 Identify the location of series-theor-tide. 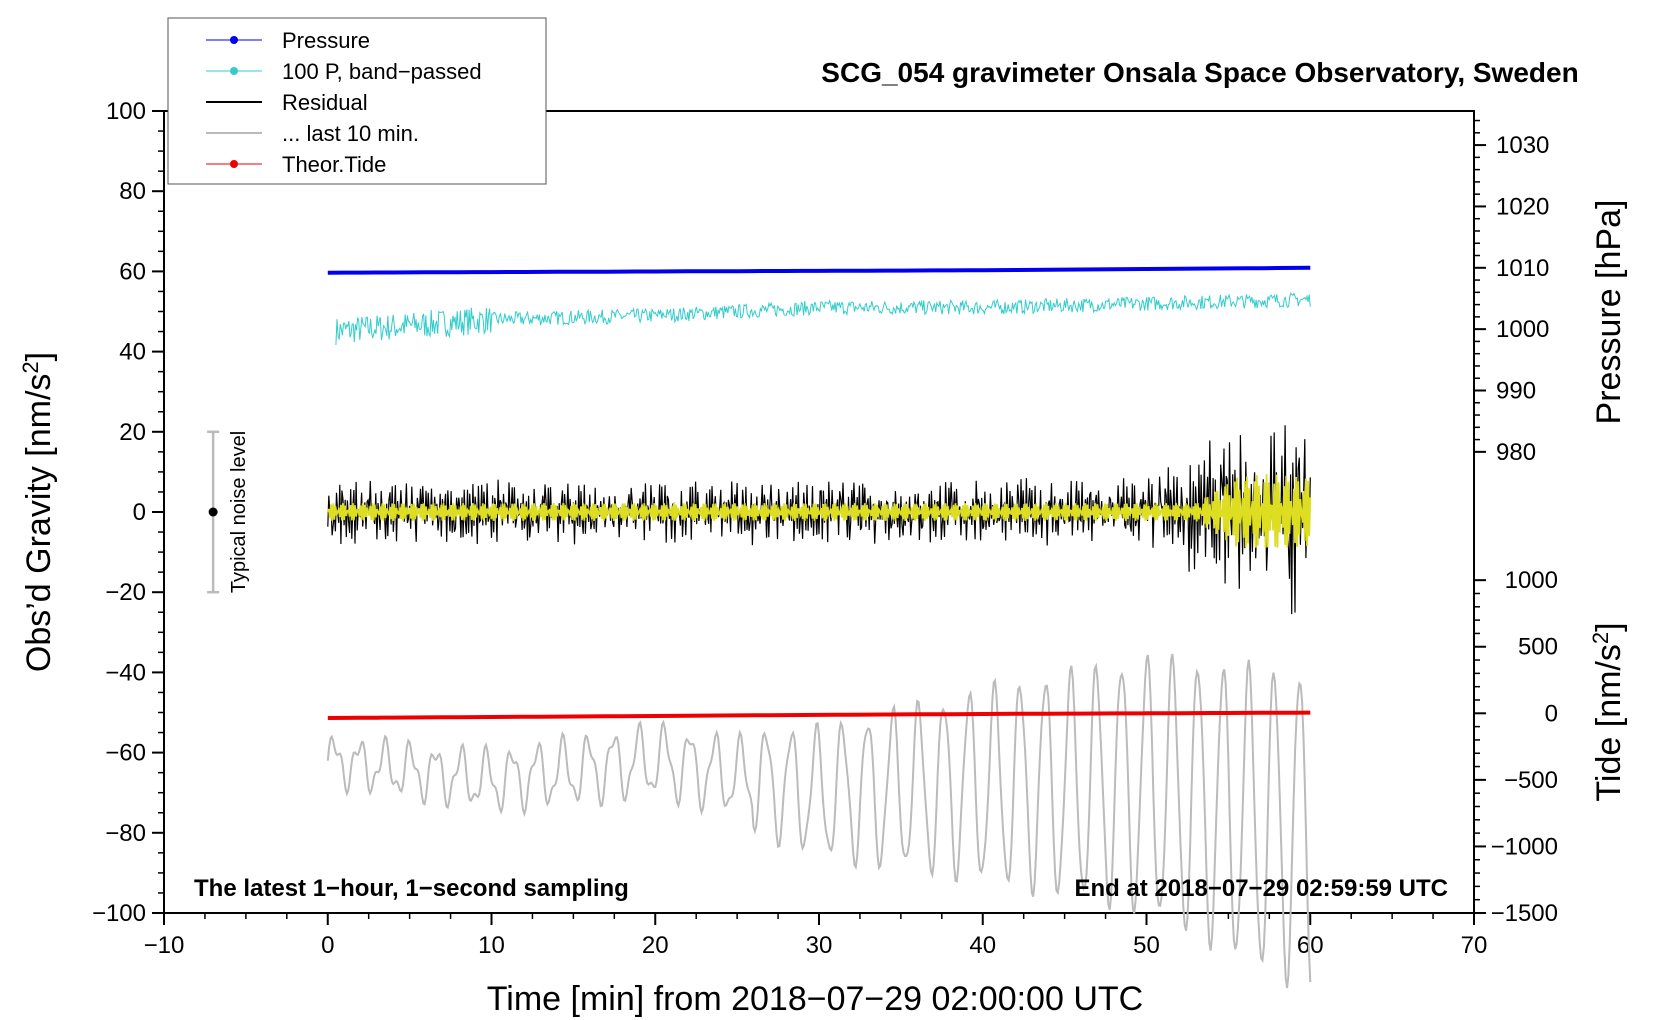
(819, 715).